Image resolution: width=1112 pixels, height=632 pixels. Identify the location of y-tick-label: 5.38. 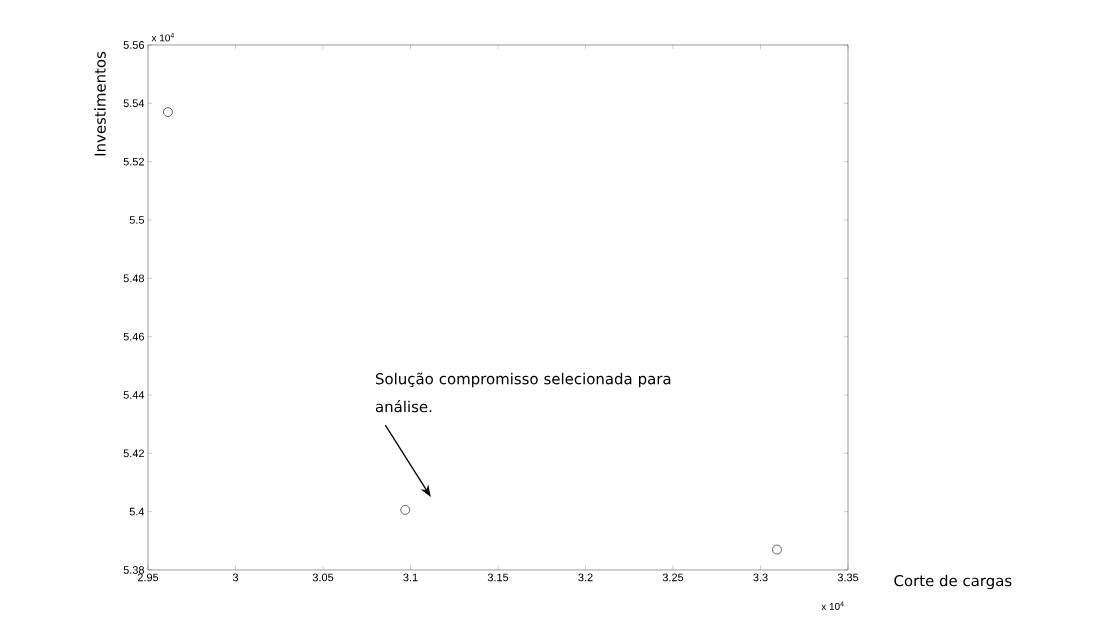
(133, 570).